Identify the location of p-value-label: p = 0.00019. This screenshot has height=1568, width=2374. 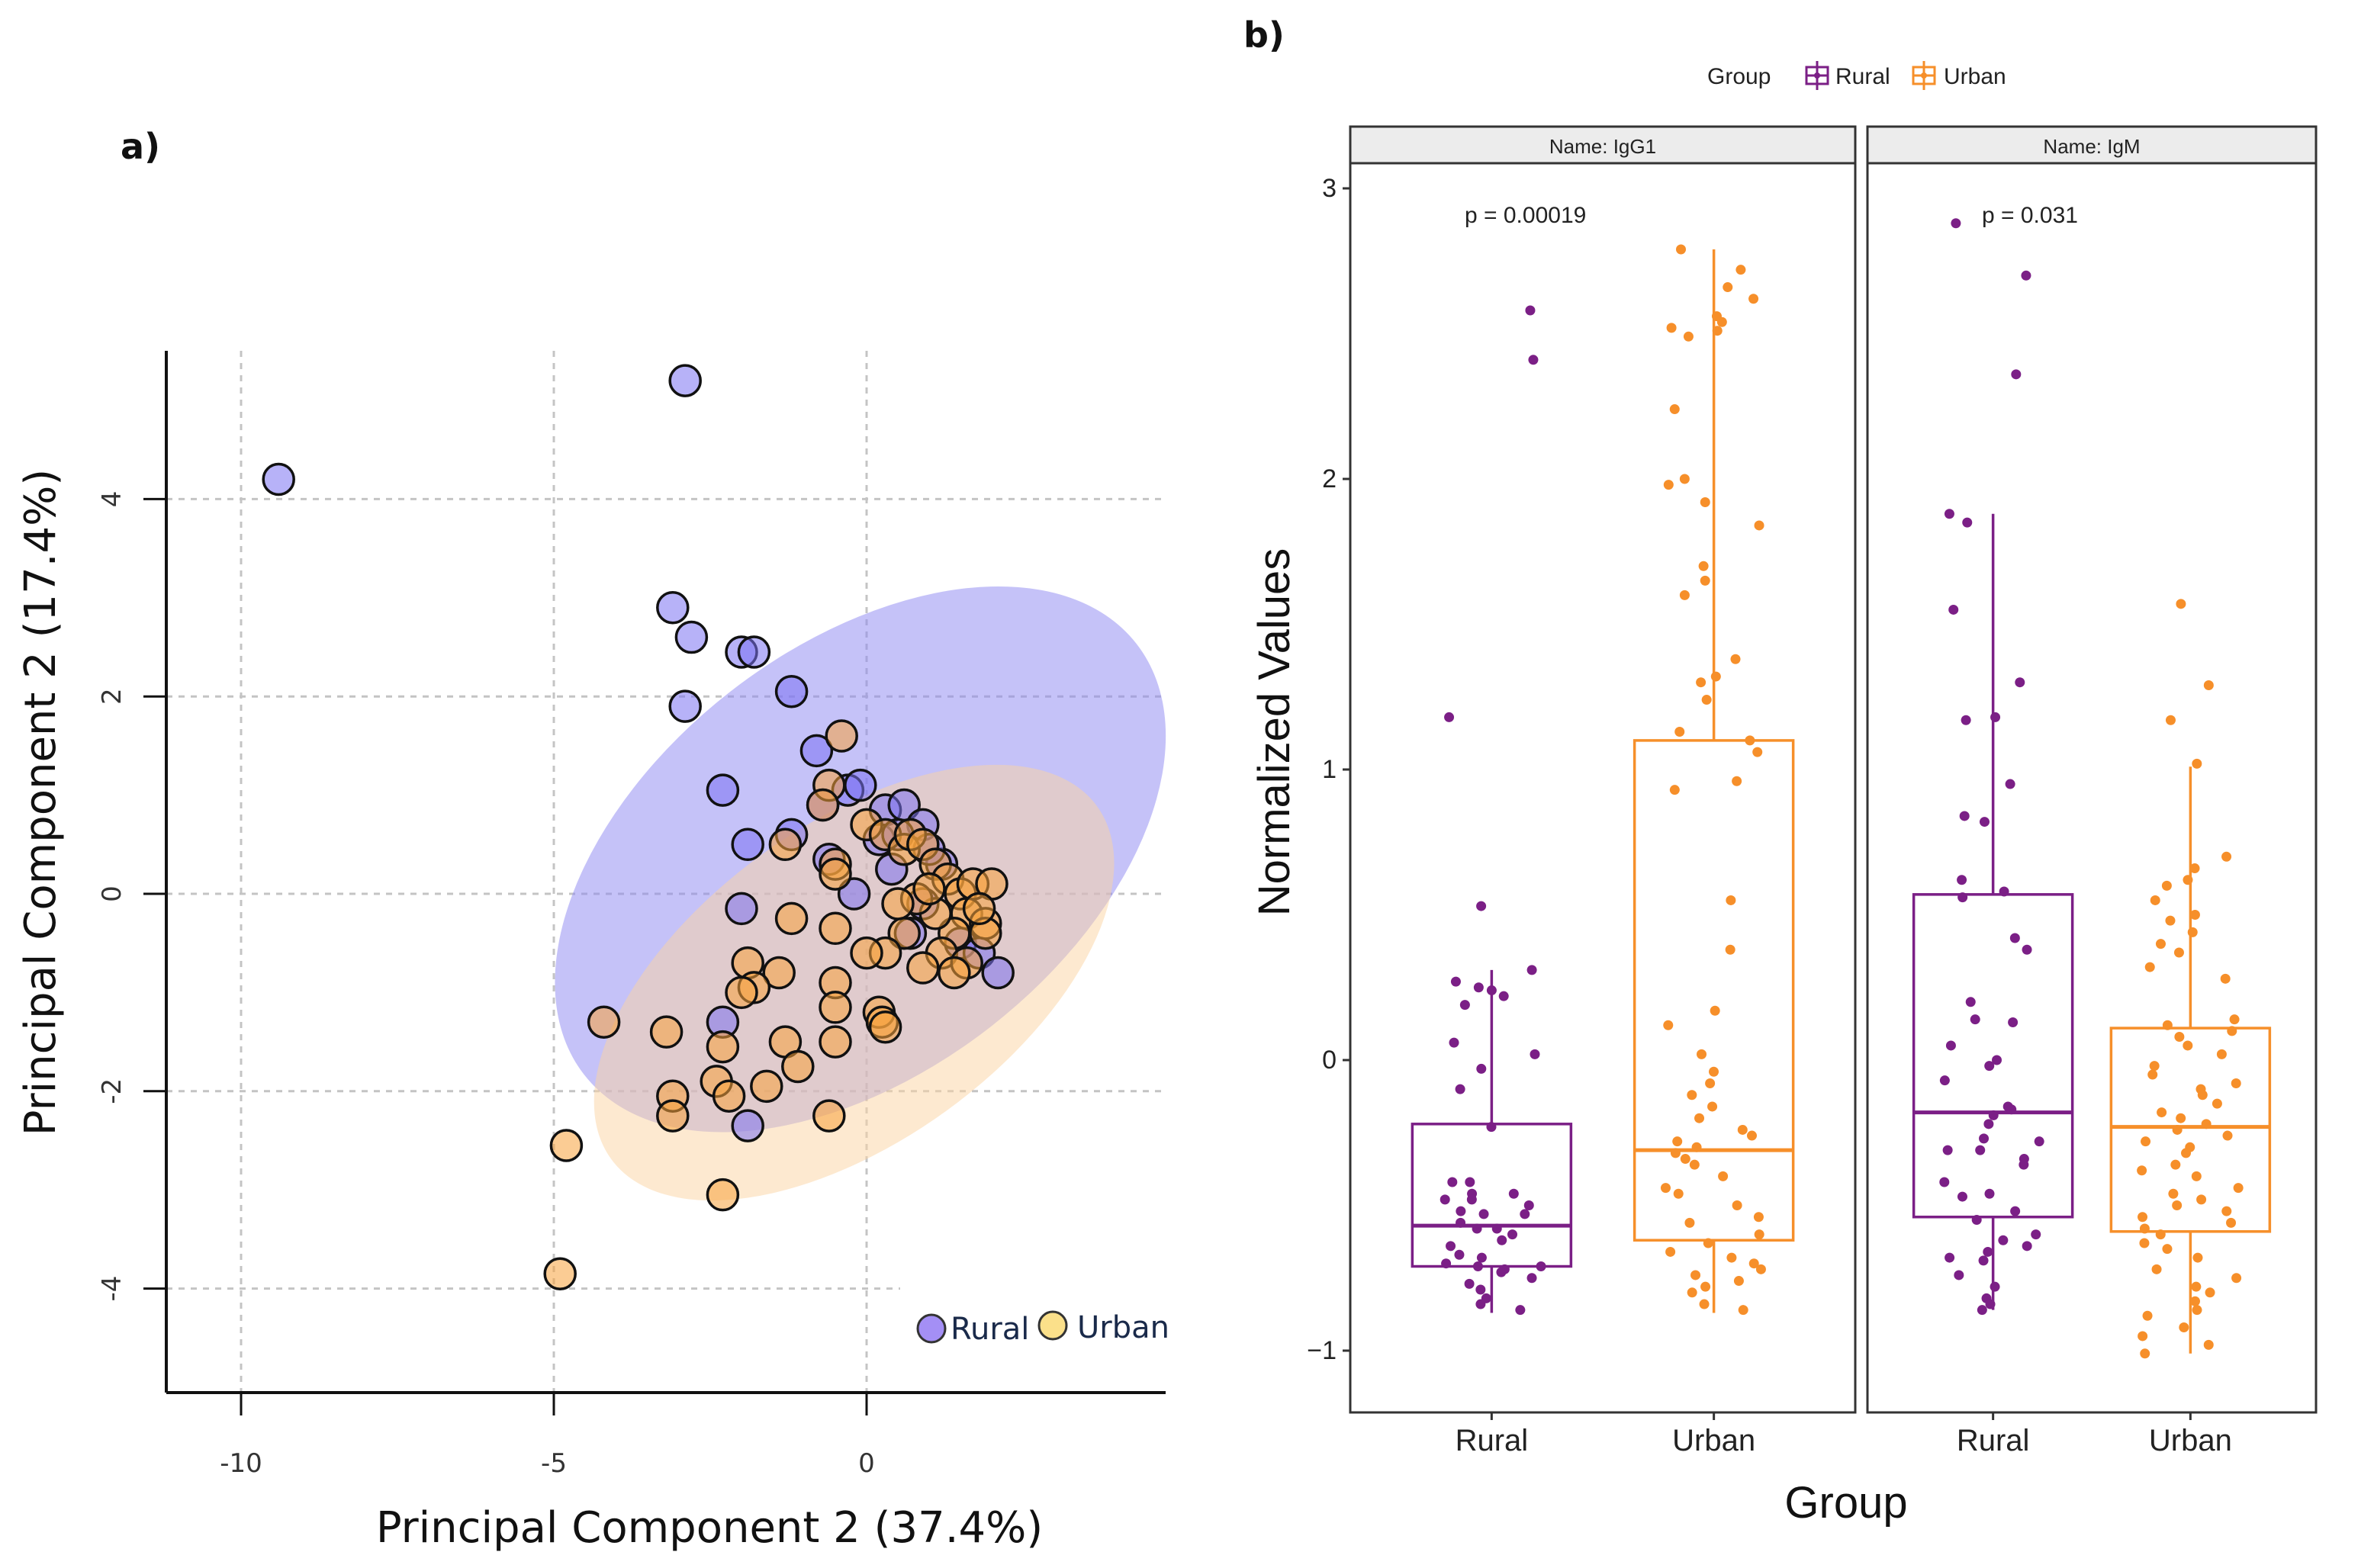
(1525, 215).